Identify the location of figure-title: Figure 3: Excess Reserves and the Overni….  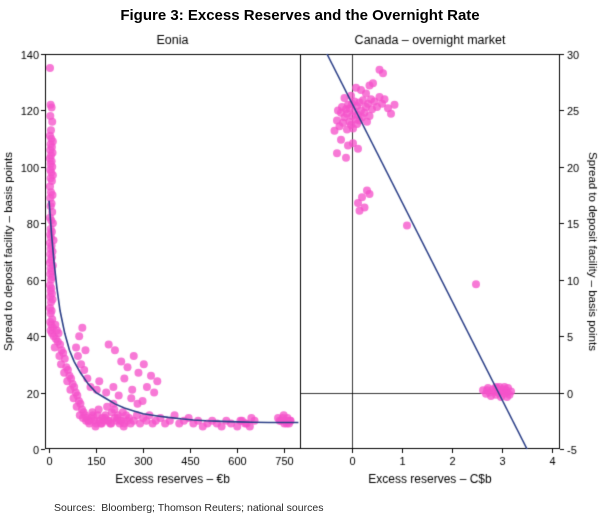
(300, 15).